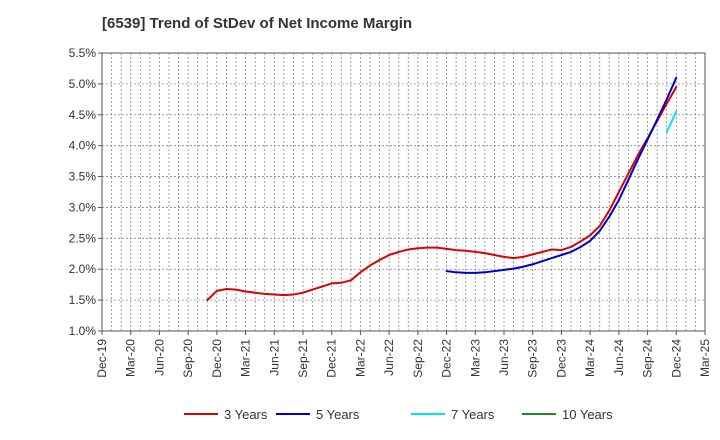 The height and width of the screenshot is (440, 720). What do you see at coordinates (332, 358) in the screenshot?
I see `x-tick-label: Dec-21` at bounding box center [332, 358].